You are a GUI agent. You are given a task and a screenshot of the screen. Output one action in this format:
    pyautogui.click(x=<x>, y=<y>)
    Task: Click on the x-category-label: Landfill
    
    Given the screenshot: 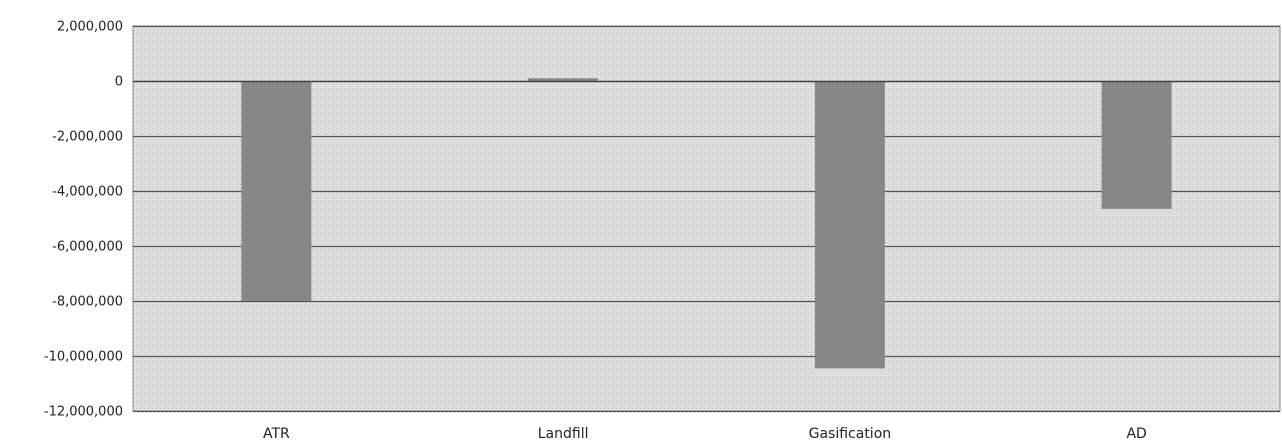 What is the action you would take?
    pyautogui.click(x=563, y=434)
    